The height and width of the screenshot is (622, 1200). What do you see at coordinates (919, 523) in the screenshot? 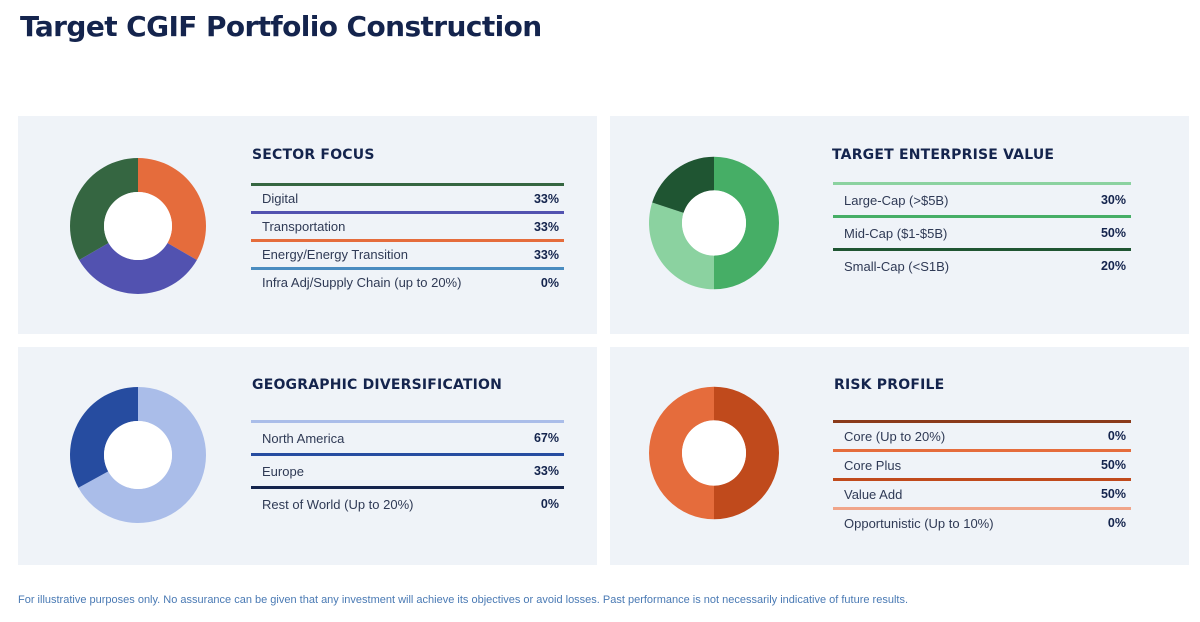
I see `legend-label: Opportunistic (Up to 10%)` at bounding box center [919, 523].